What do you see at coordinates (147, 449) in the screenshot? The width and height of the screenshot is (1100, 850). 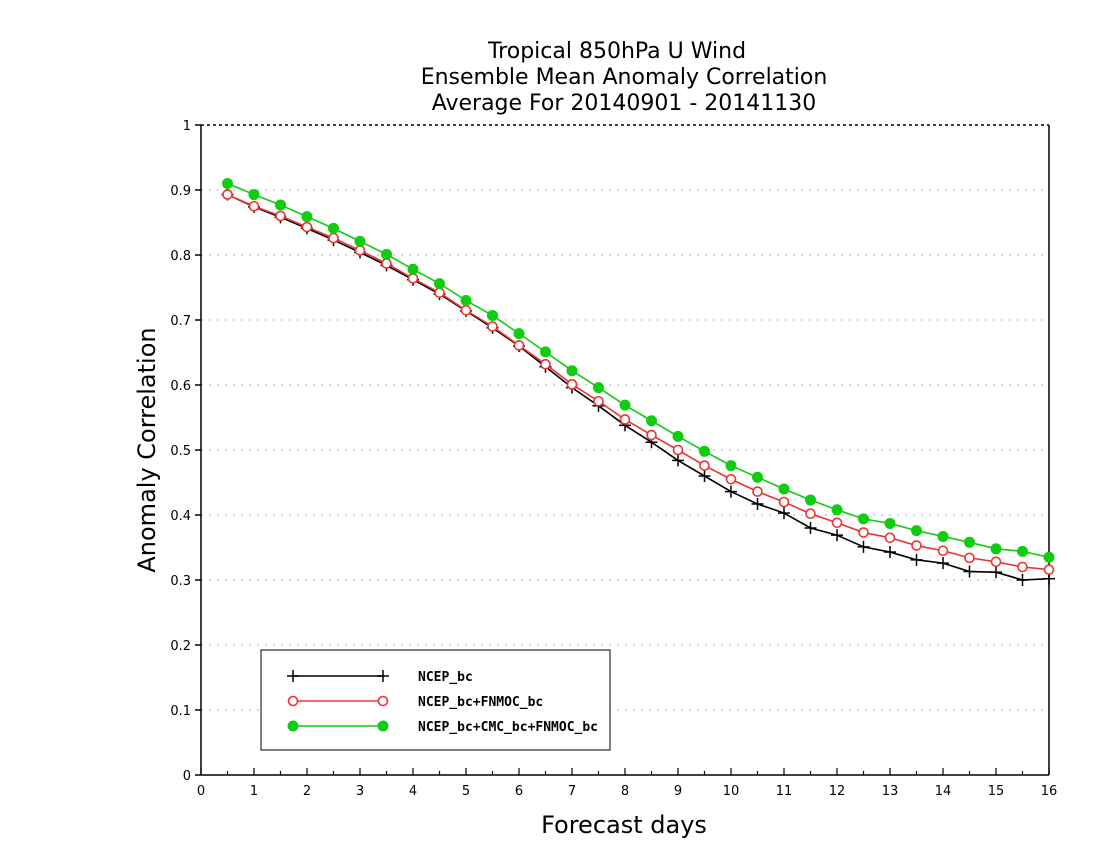 I see `y-axis-label: Anomaly Correlation` at bounding box center [147, 449].